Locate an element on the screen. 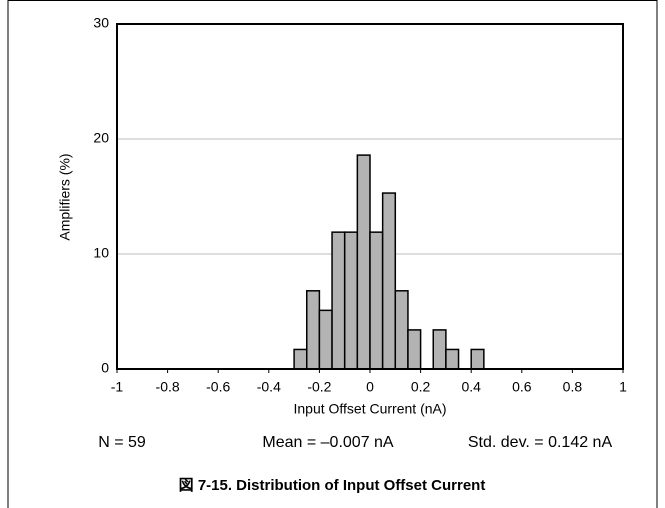  x-tick-label: 0 is located at coordinates (370, 387).